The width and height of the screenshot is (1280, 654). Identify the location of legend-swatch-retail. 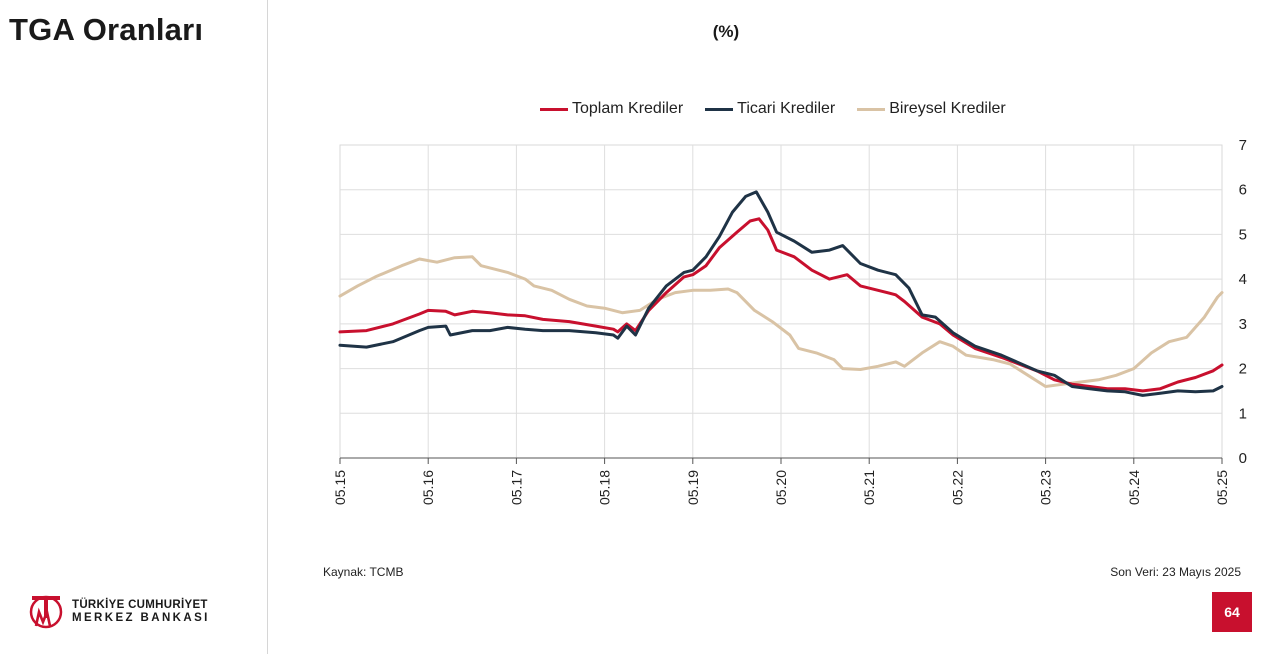
(871, 109).